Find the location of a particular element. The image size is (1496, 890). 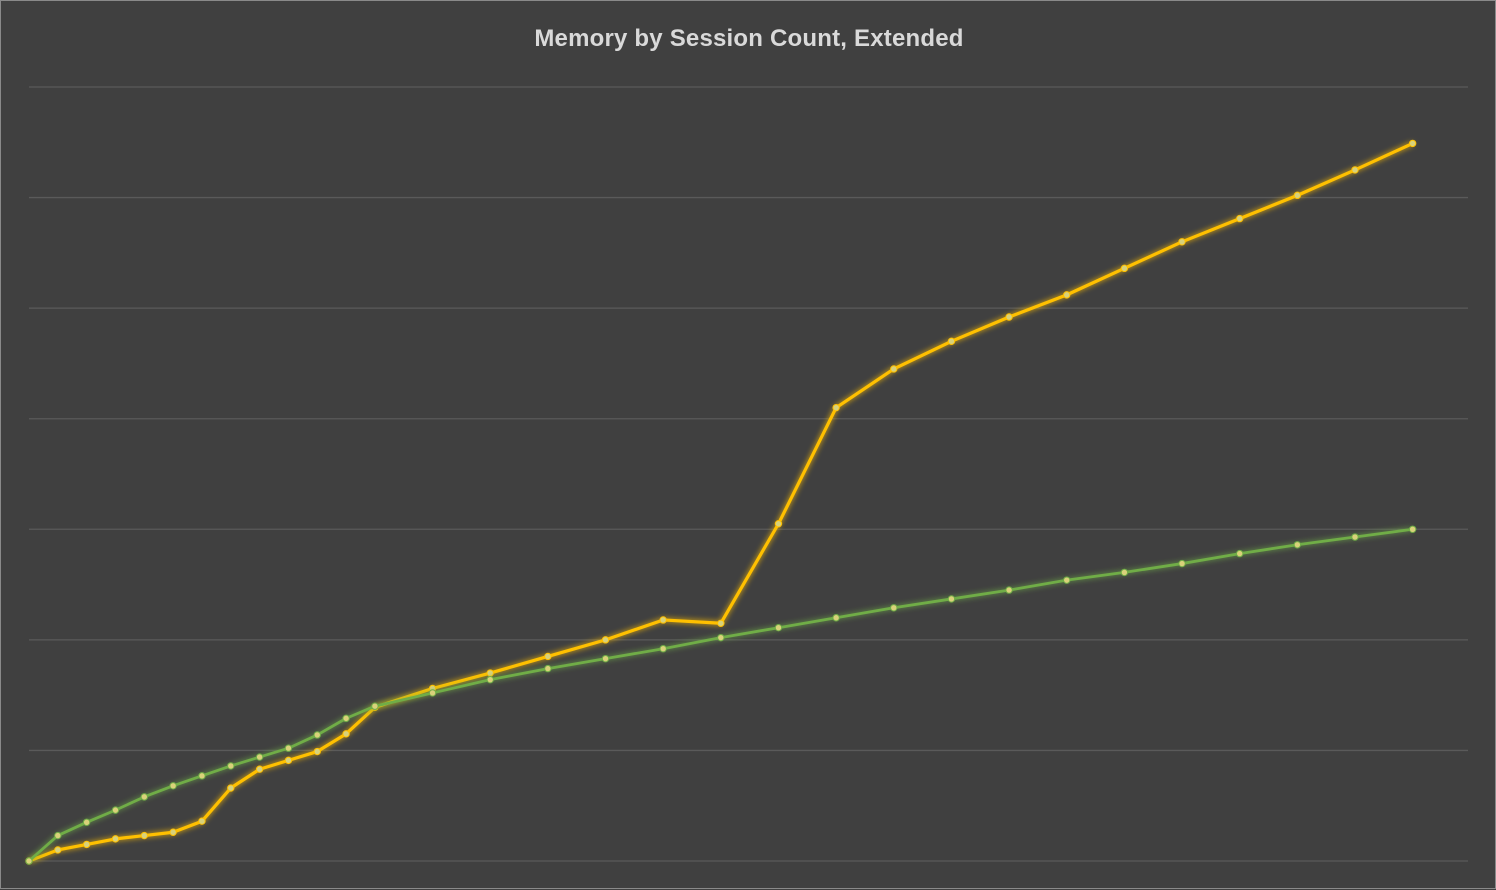

chart-title: Memory by Session Count, Extended is located at coordinates (749, 38).